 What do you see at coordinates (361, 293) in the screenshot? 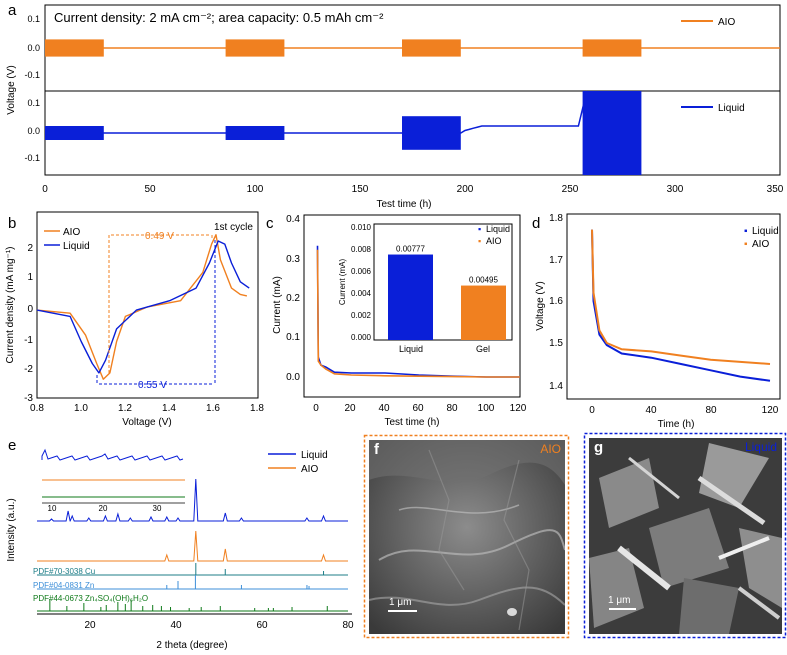
I see `y-tick: 0.004` at bounding box center [361, 293].